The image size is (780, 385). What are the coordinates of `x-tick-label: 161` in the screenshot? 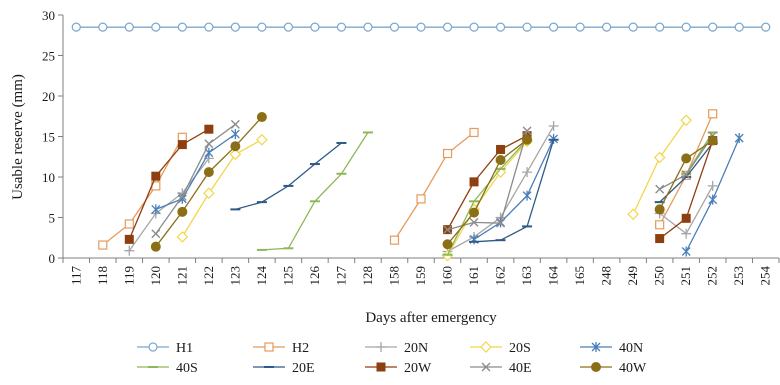 It's located at (473, 276).